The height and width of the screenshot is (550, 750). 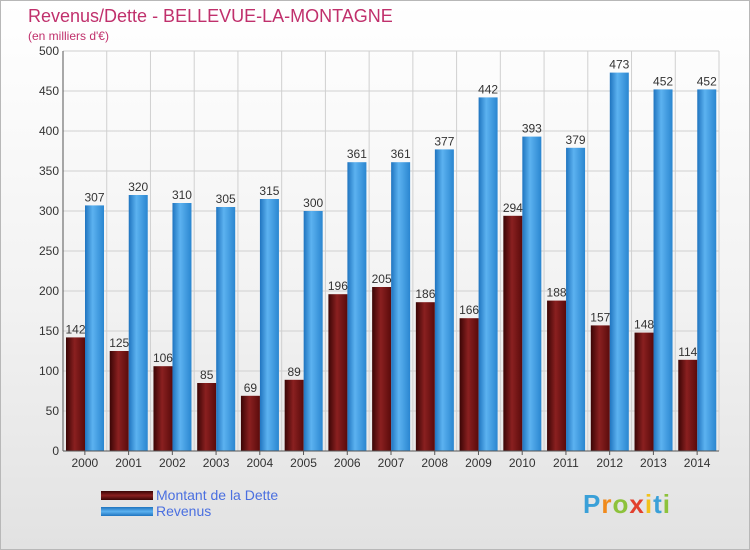 I want to click on data-label: 320, so click(x=138, y=187).